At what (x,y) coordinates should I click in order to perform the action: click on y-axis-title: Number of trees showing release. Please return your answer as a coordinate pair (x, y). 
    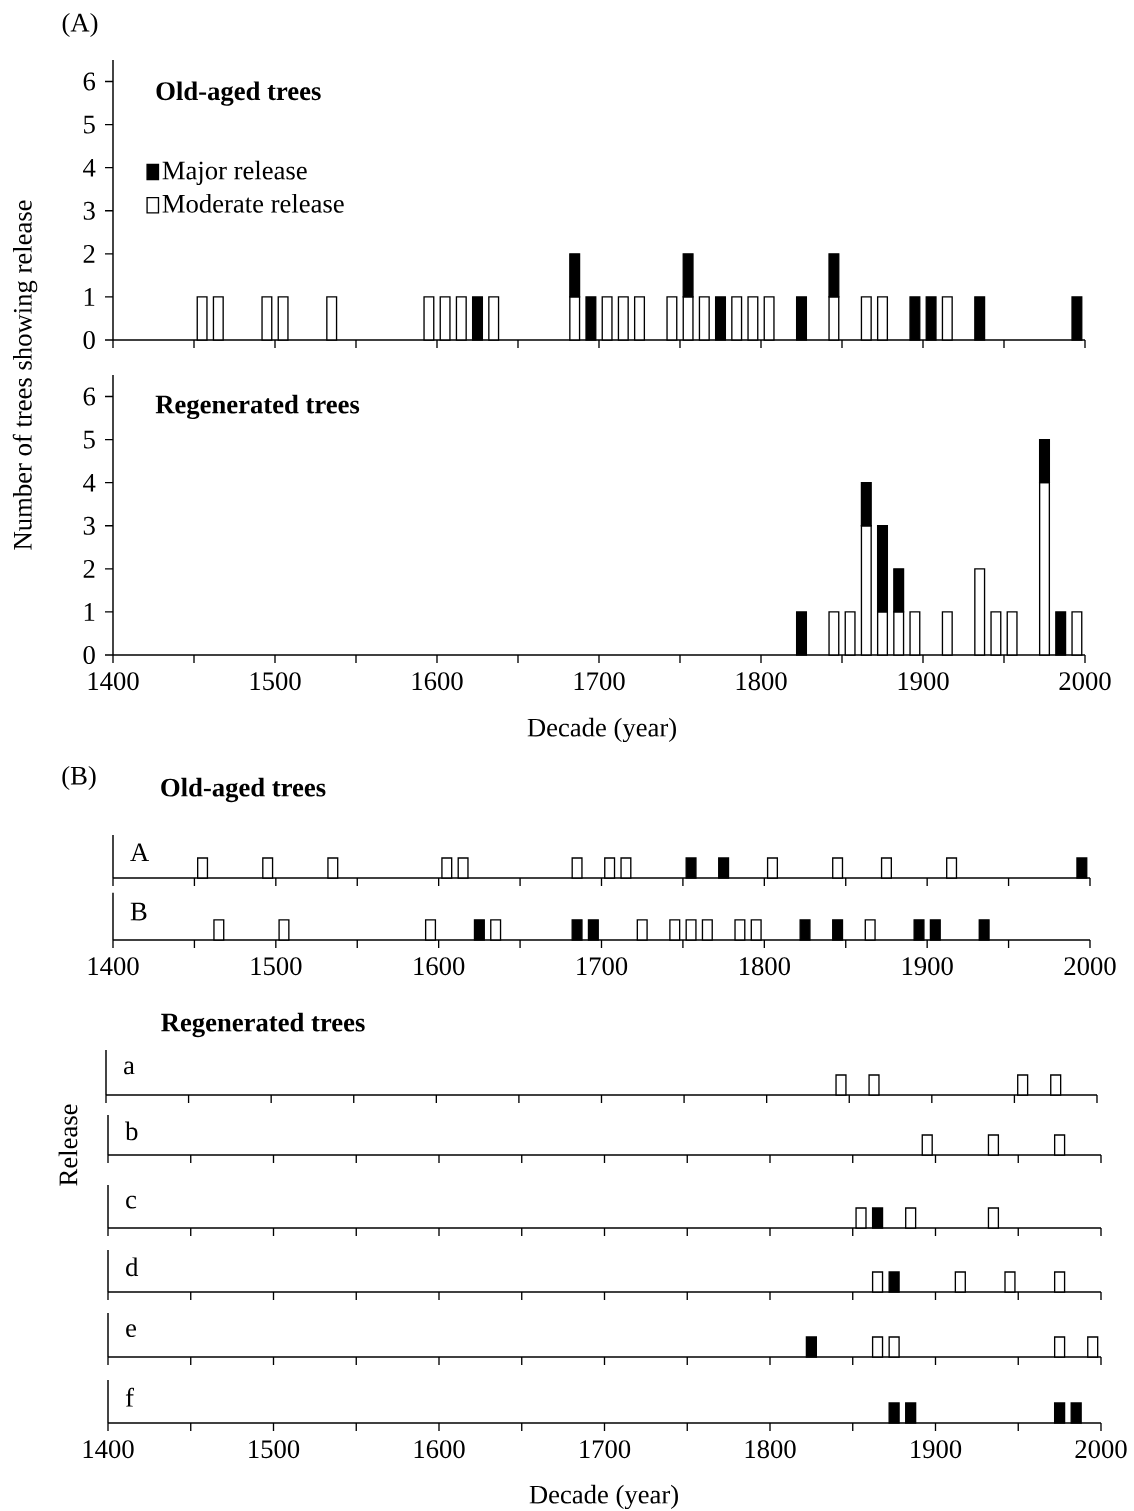
    Looking at the image, I should click on (25, 375).